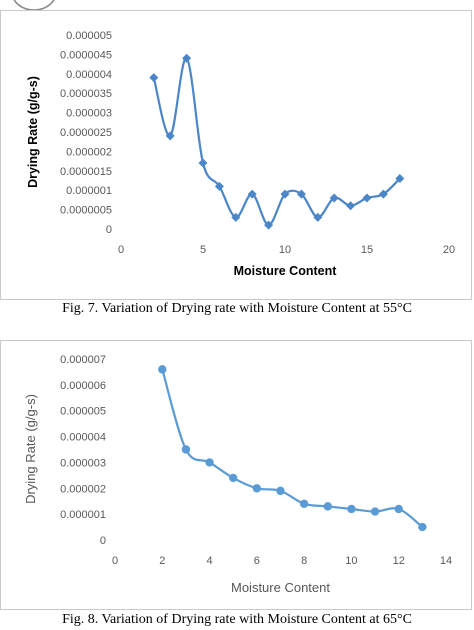 This screenshot has width=474, height=630. What do you see at coordinates (86, 94) in the screenshot?
I see `y-tick-label: 0.0000035` at bounding box center [86, 94].